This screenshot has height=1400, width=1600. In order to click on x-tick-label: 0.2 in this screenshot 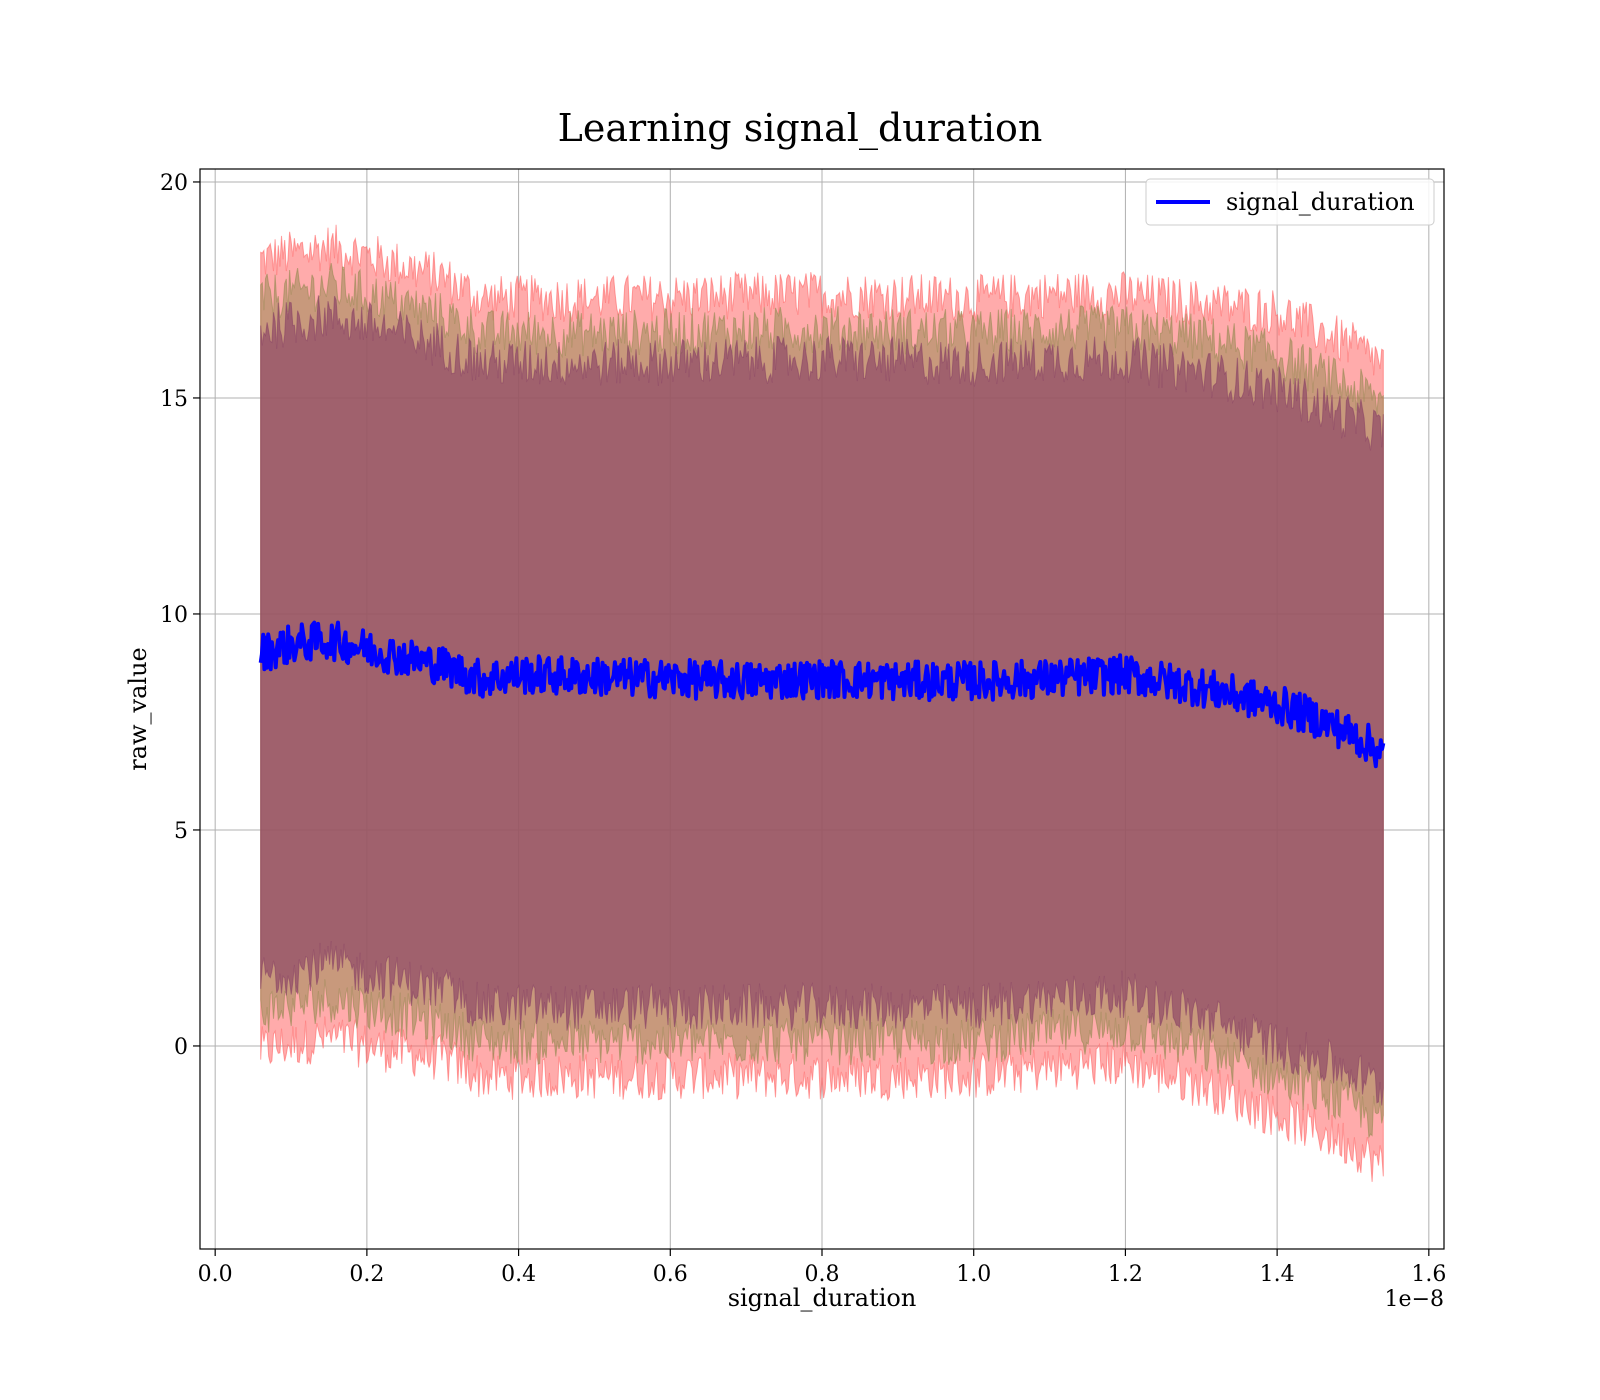, I will do `click(366, 1274)`.